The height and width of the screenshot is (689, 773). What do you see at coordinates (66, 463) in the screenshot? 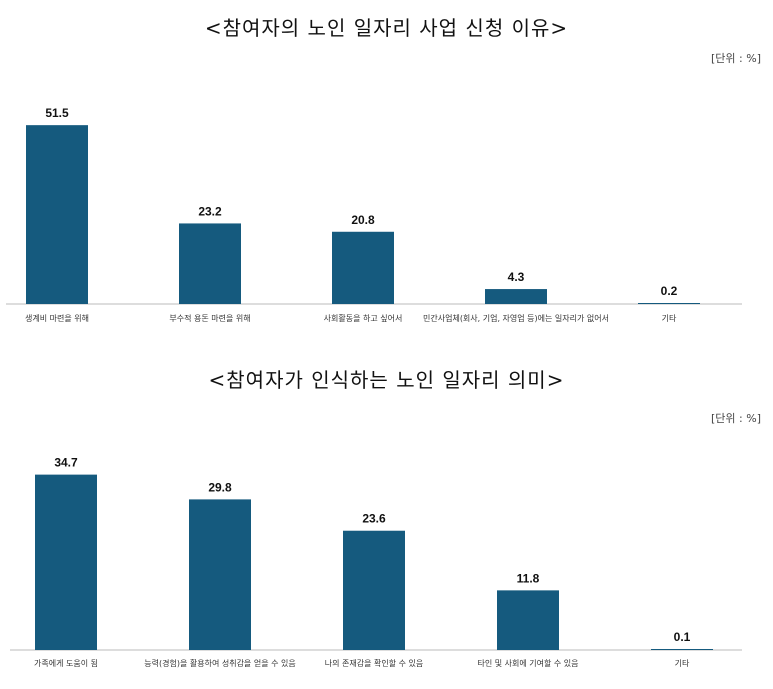
I see `chart-2-value-label-1: 34.7` at bounding box center [66, 463].